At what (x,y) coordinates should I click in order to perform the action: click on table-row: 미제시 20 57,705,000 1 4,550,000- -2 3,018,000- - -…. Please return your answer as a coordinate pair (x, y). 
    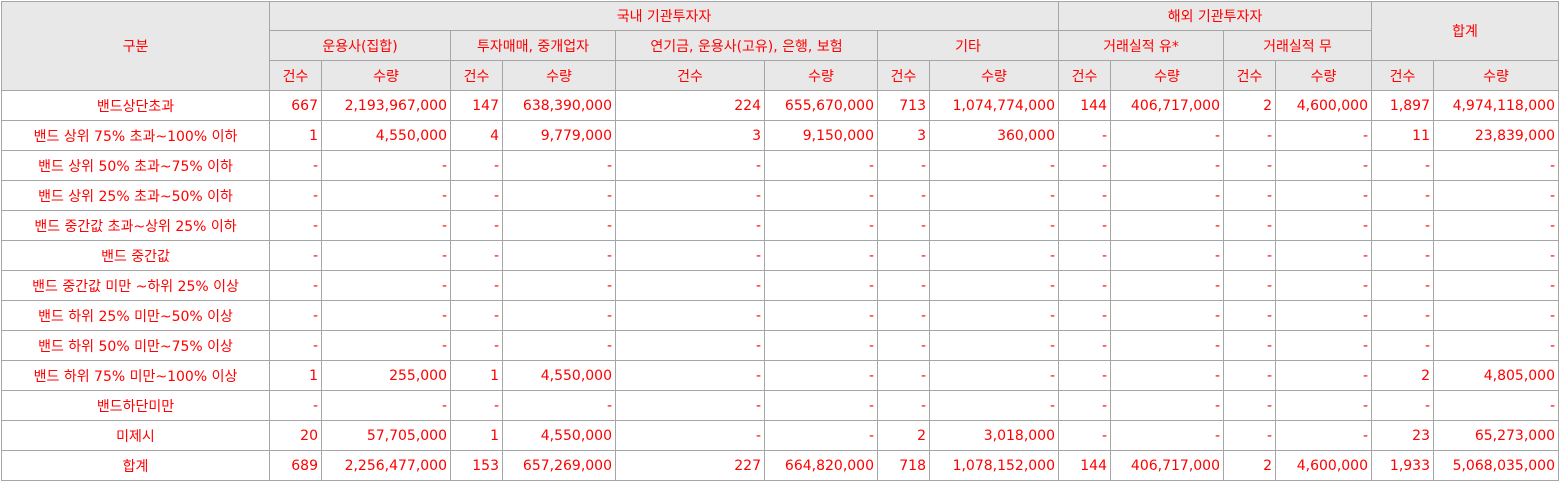
    Looking at the image, I should click on (780, 435).